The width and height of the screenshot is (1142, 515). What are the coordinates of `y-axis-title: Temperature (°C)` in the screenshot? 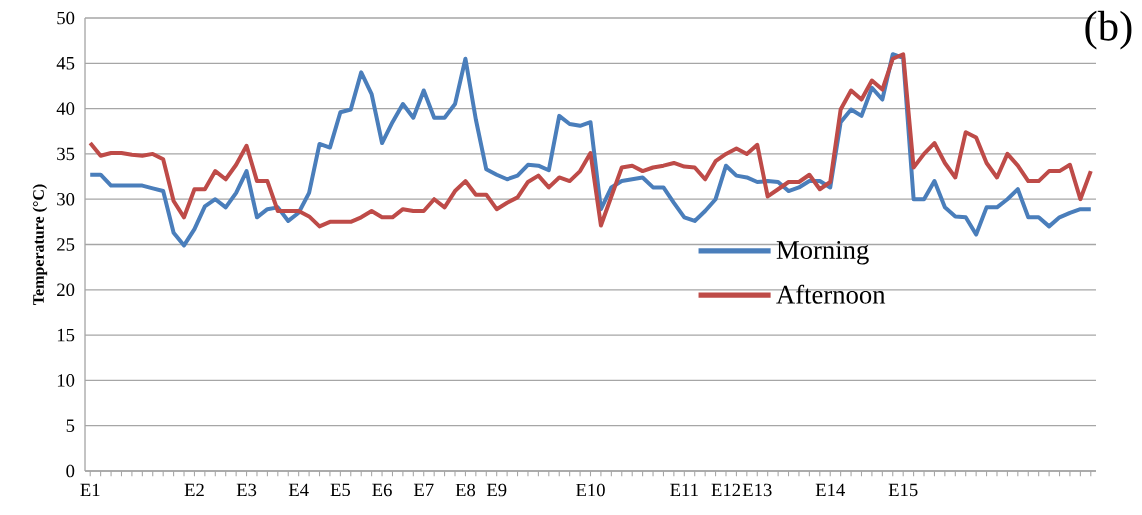 It's located at (40, 244).